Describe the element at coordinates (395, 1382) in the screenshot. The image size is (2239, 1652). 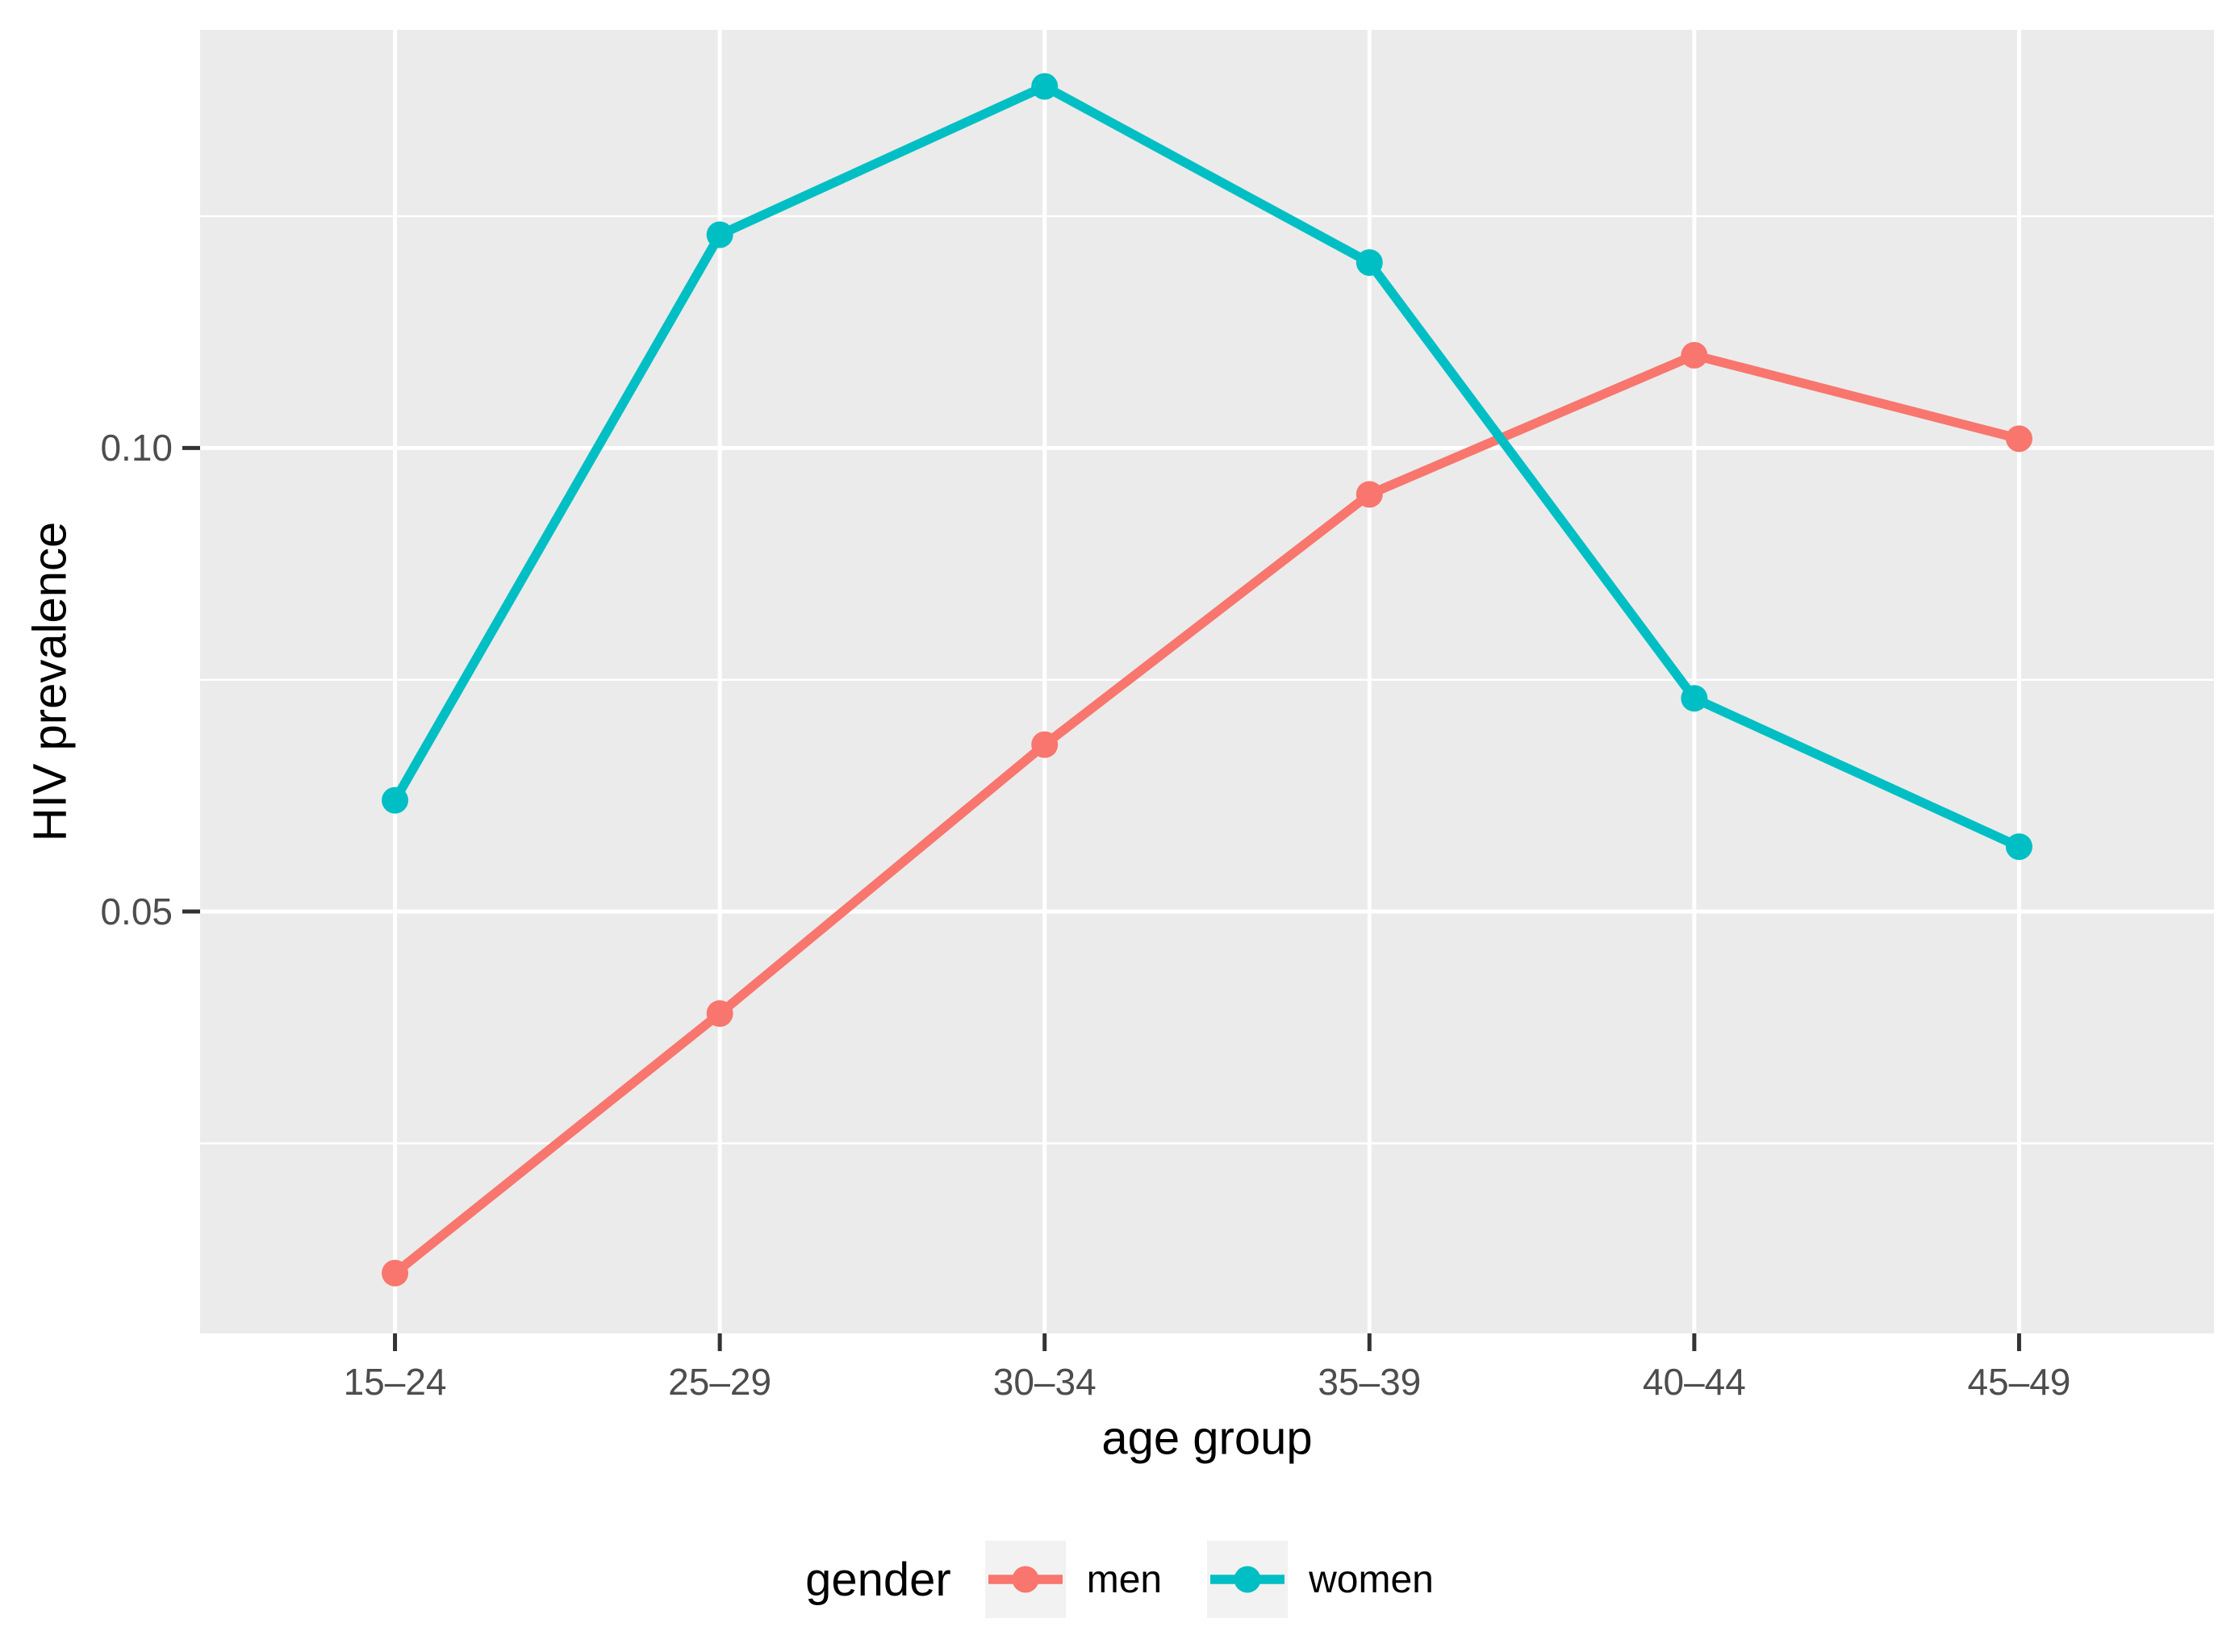
I see `x-tick-label-15-24: 15–24` at that location.